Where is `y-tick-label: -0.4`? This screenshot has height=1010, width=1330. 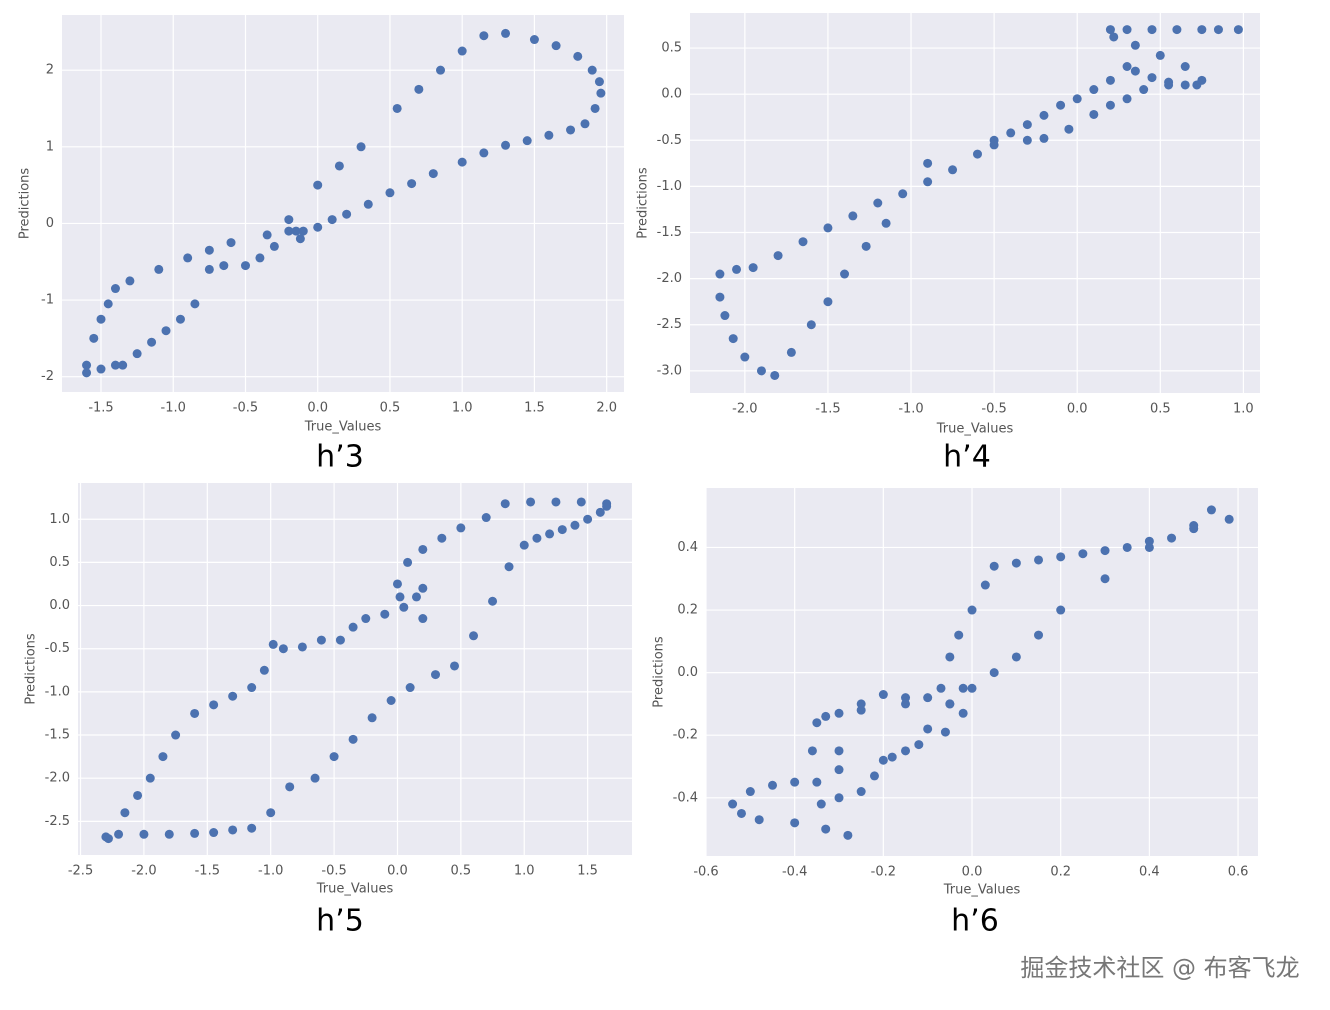 y-tick-label: -0.4 is located at coordinates (685, 797).